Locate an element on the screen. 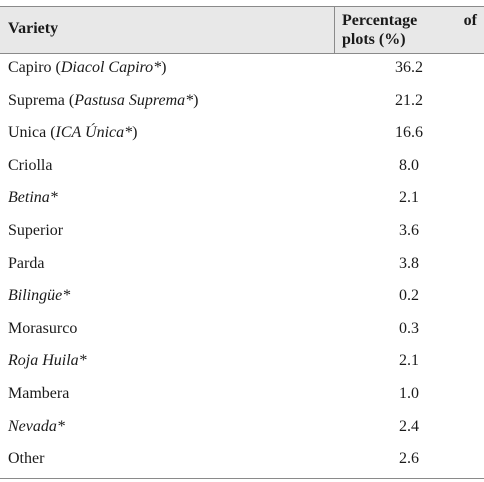 This screenshot has height=482, width=484. variety-italic: Pastusa Suprema* is located at coordinates (133, 100).